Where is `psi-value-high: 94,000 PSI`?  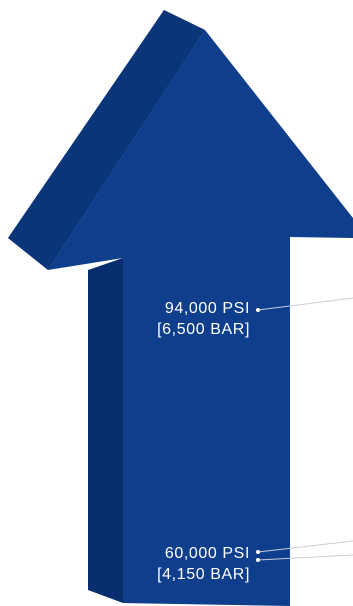
psi-value-high: 94,000 PSI is located at coordinates (207, 308).